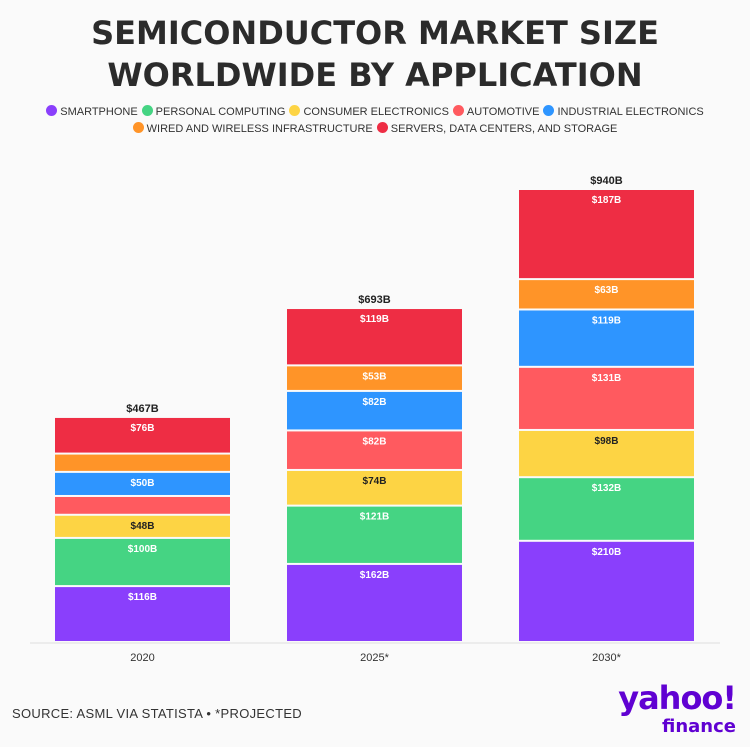  I want to click on title-line-1: SEMICONDUCTOR MARKET SIZE, so click(375, 33).